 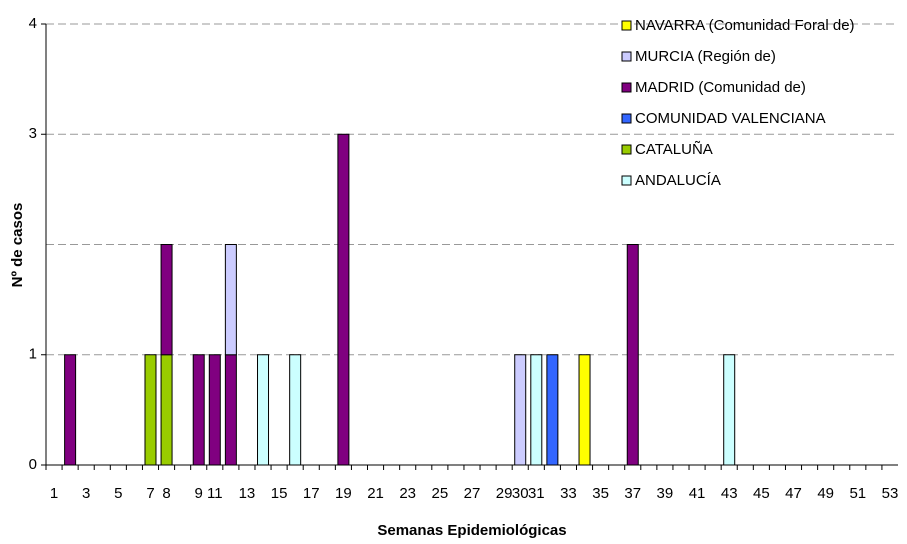 What do you see at coordinates (375, 493) in the screenshot?
I see `x-tick-label: 21` at bounding box center [375, 493].